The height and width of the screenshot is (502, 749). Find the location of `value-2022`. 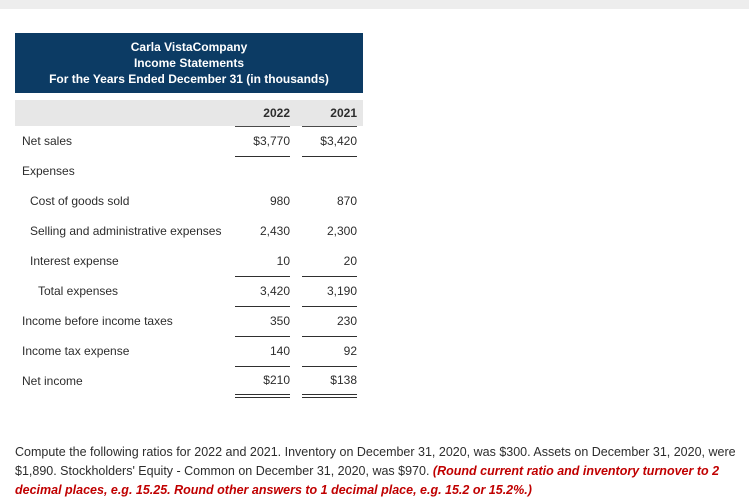

value-2022 is located at coordinates (262, 171).